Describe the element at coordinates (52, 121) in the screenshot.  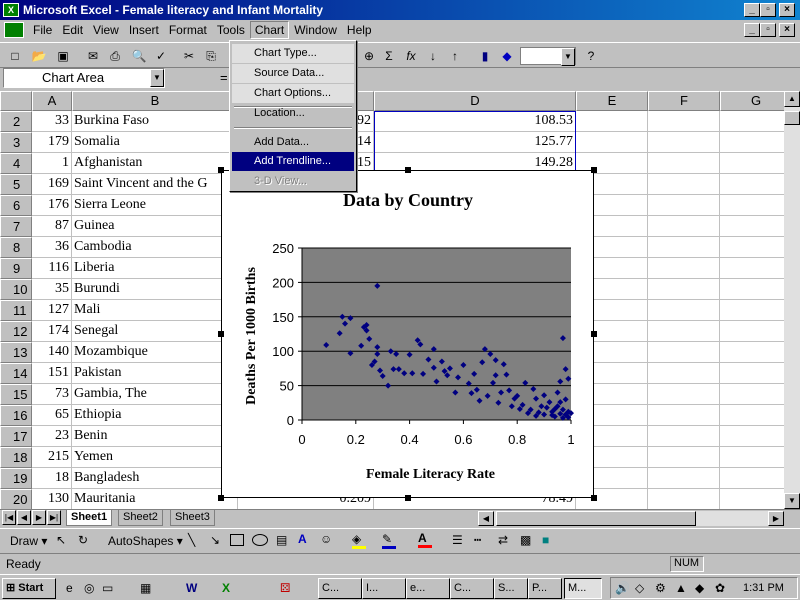
I see `cell-a: 33` at that location.